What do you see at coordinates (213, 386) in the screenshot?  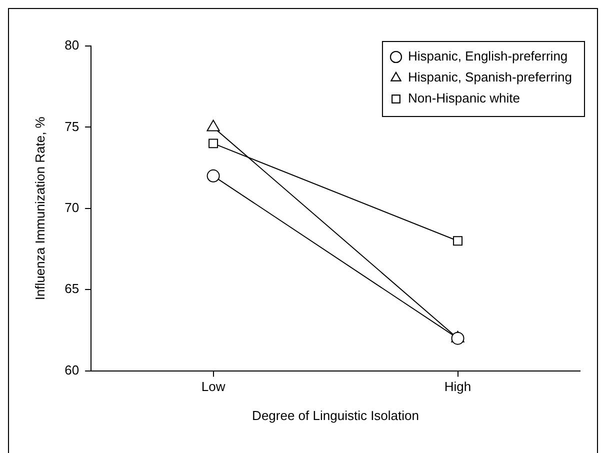 I see `x-tick-label: Low` at bounding box center [213, 386].